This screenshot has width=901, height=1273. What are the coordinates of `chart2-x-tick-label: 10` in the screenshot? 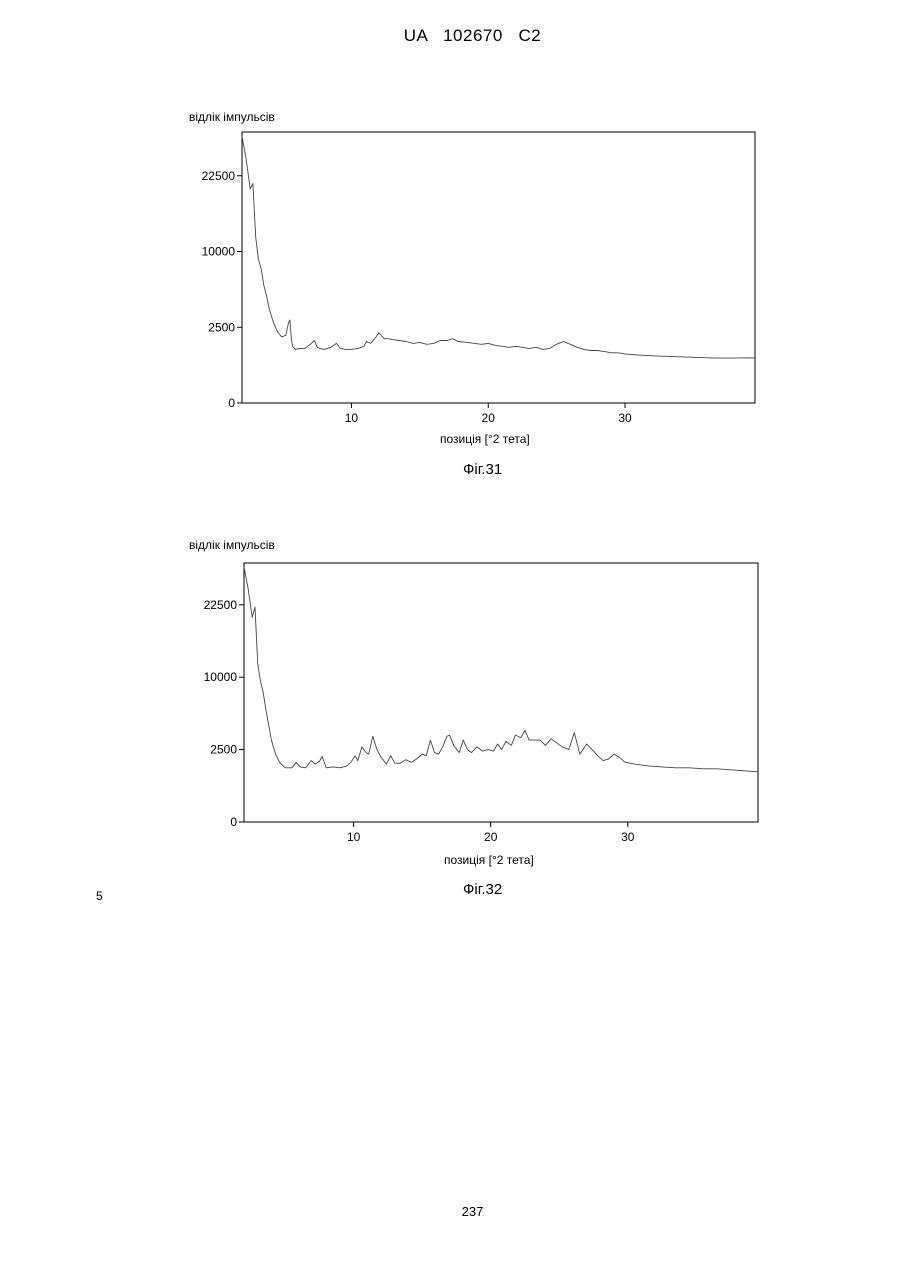 It's located at (354, 837).